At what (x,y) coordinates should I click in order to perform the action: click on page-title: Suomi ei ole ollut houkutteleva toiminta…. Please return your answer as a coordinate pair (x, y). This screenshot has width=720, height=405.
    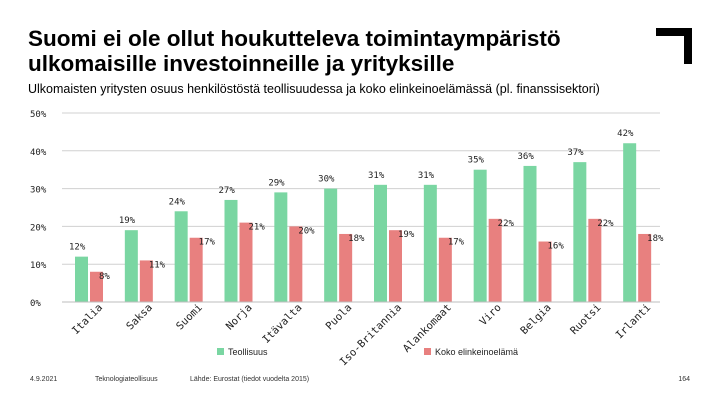
    Looking at the image, I should click on (294, 51).